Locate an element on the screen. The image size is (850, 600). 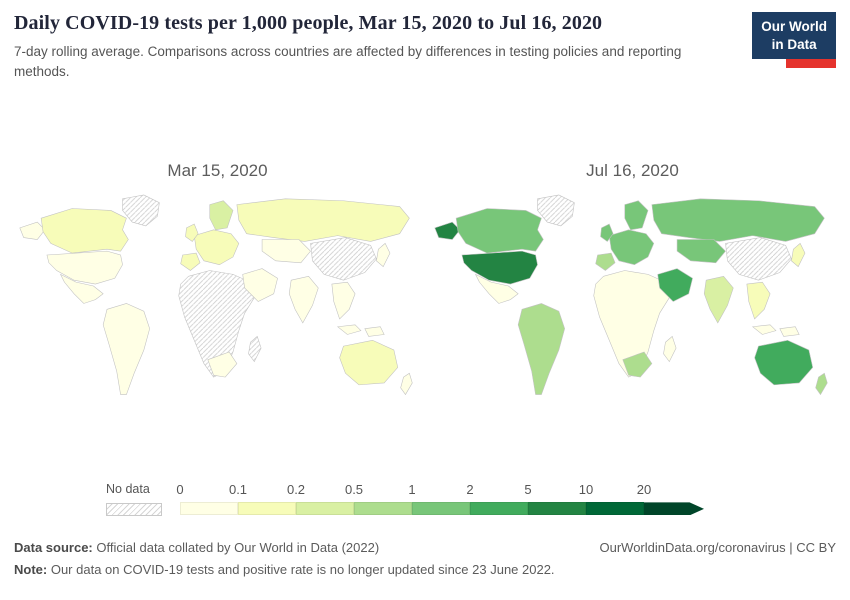
owid-logo-line2: in Data is located at coordinates (794, 44).